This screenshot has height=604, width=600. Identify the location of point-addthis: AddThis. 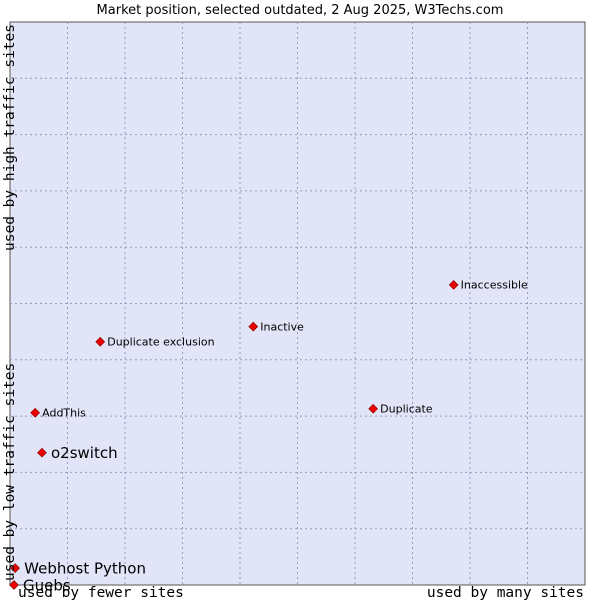
(58, 413).